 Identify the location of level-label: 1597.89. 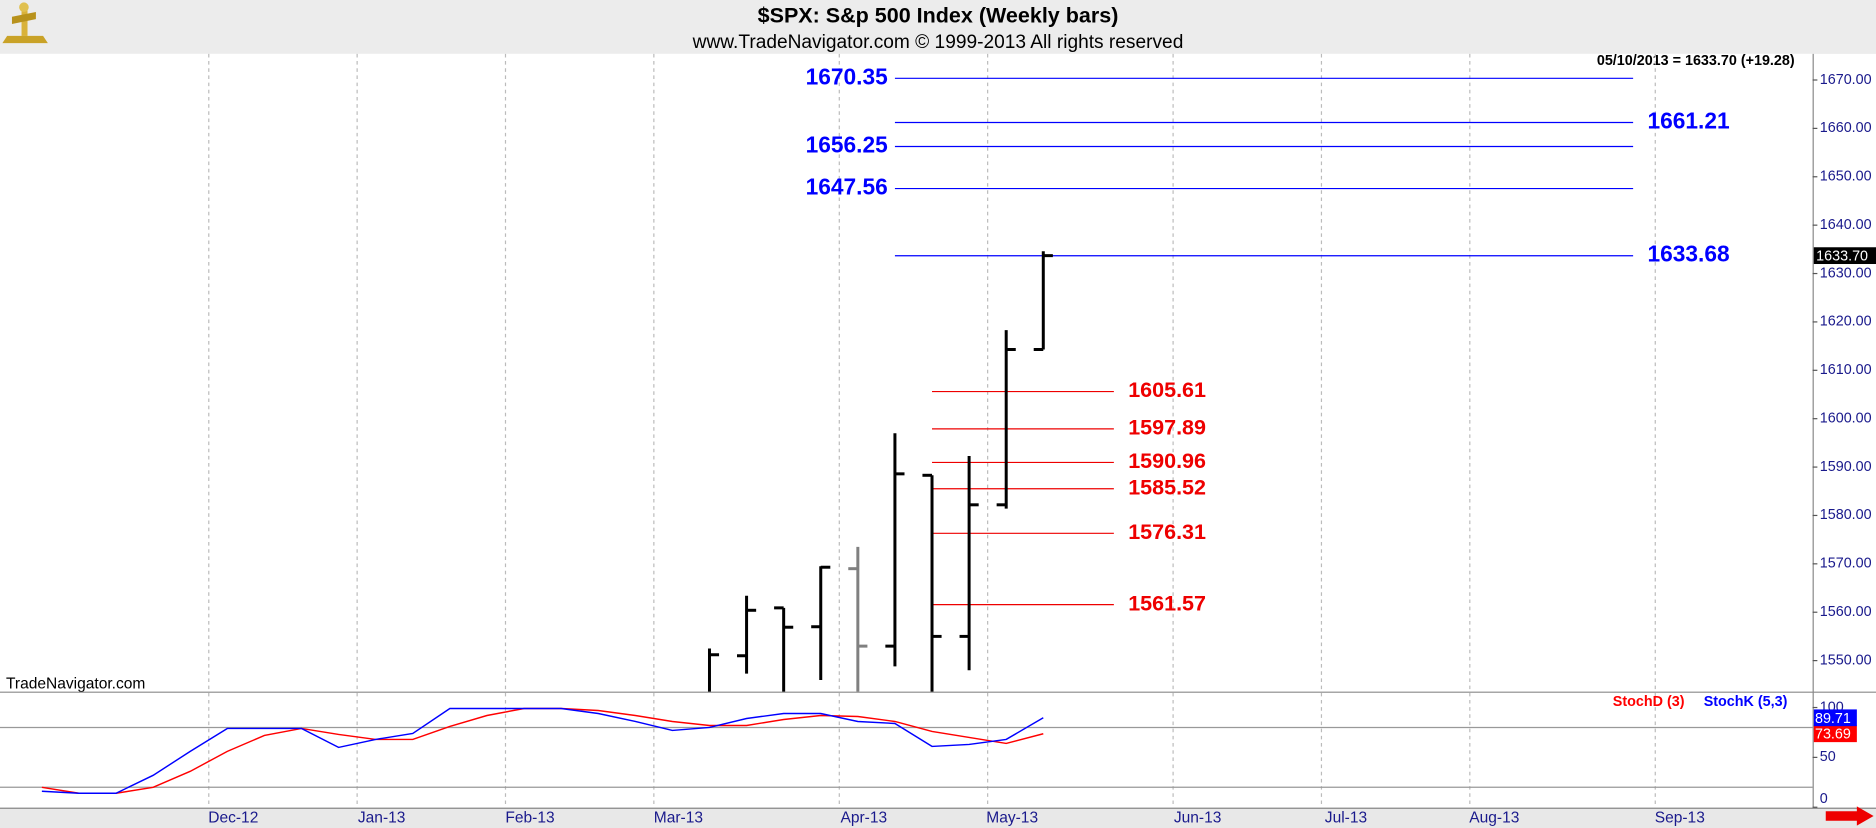
(1167, 428).